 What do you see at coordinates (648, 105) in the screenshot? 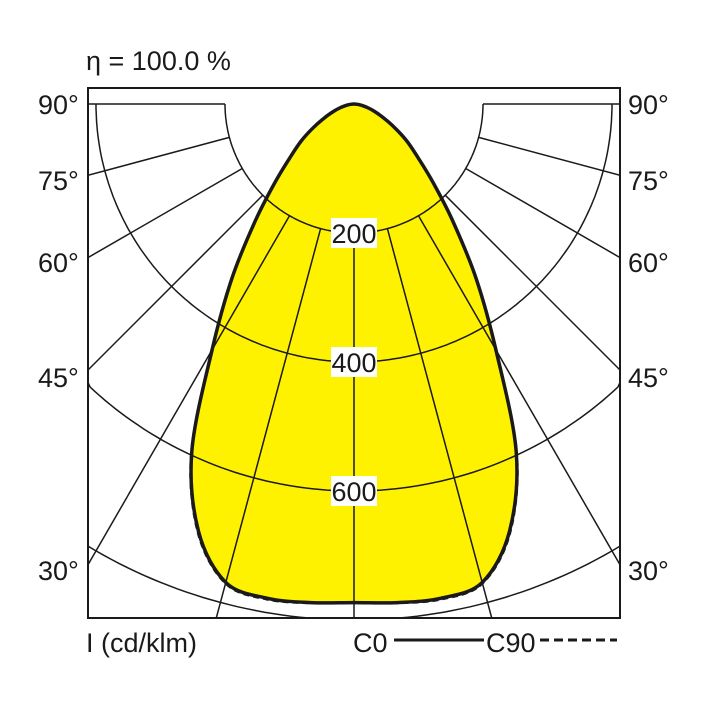
I see `angle-label-right: 90°` at bounding box center [648, 105].